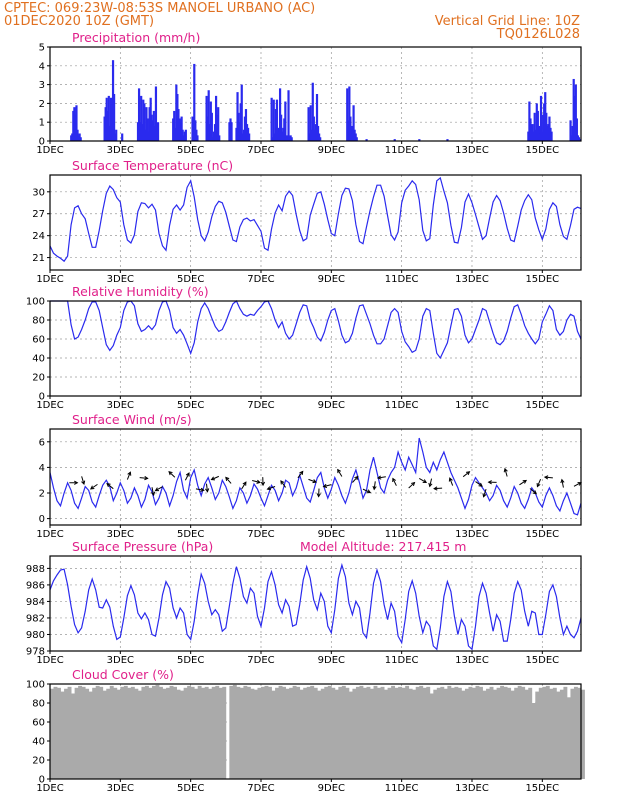 The height and width of the screenshot is (800, 618). I want to click on pressure-xtick-label: 11DEC, so click(402, 660).